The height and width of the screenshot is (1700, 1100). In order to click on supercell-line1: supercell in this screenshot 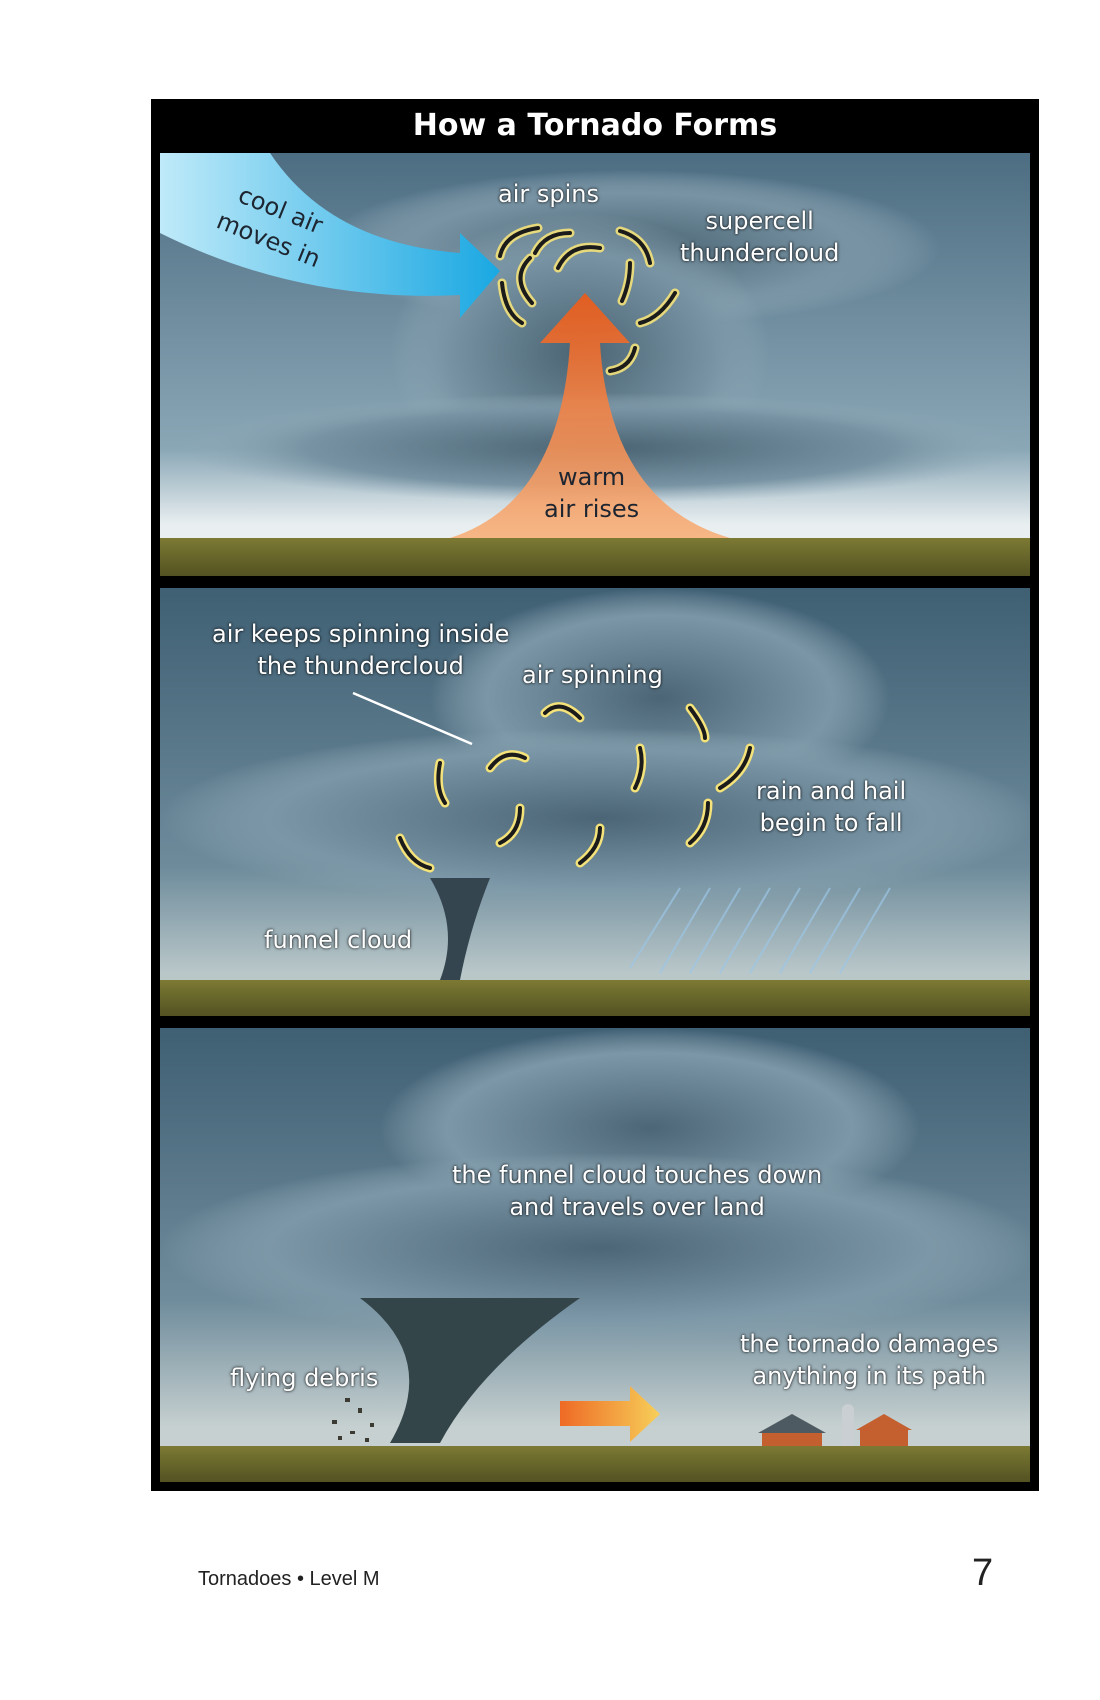, I will do `click(759, 221)`.